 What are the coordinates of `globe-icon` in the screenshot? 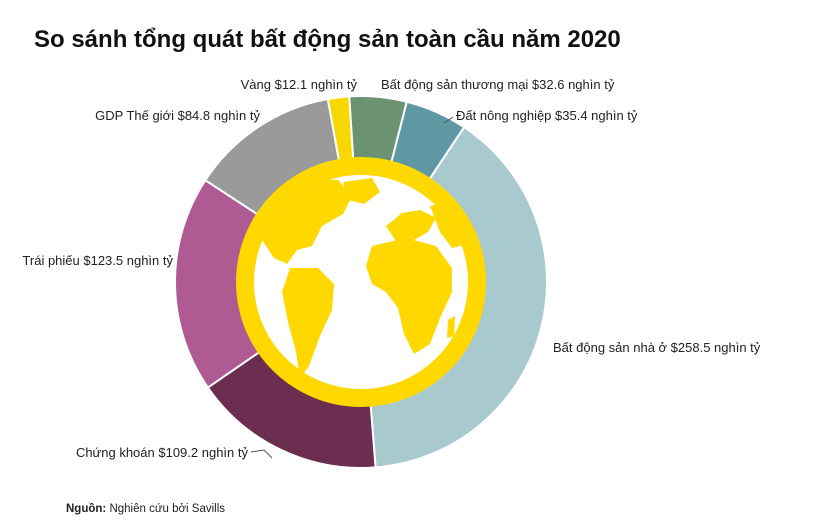 It's located at (361, 282).